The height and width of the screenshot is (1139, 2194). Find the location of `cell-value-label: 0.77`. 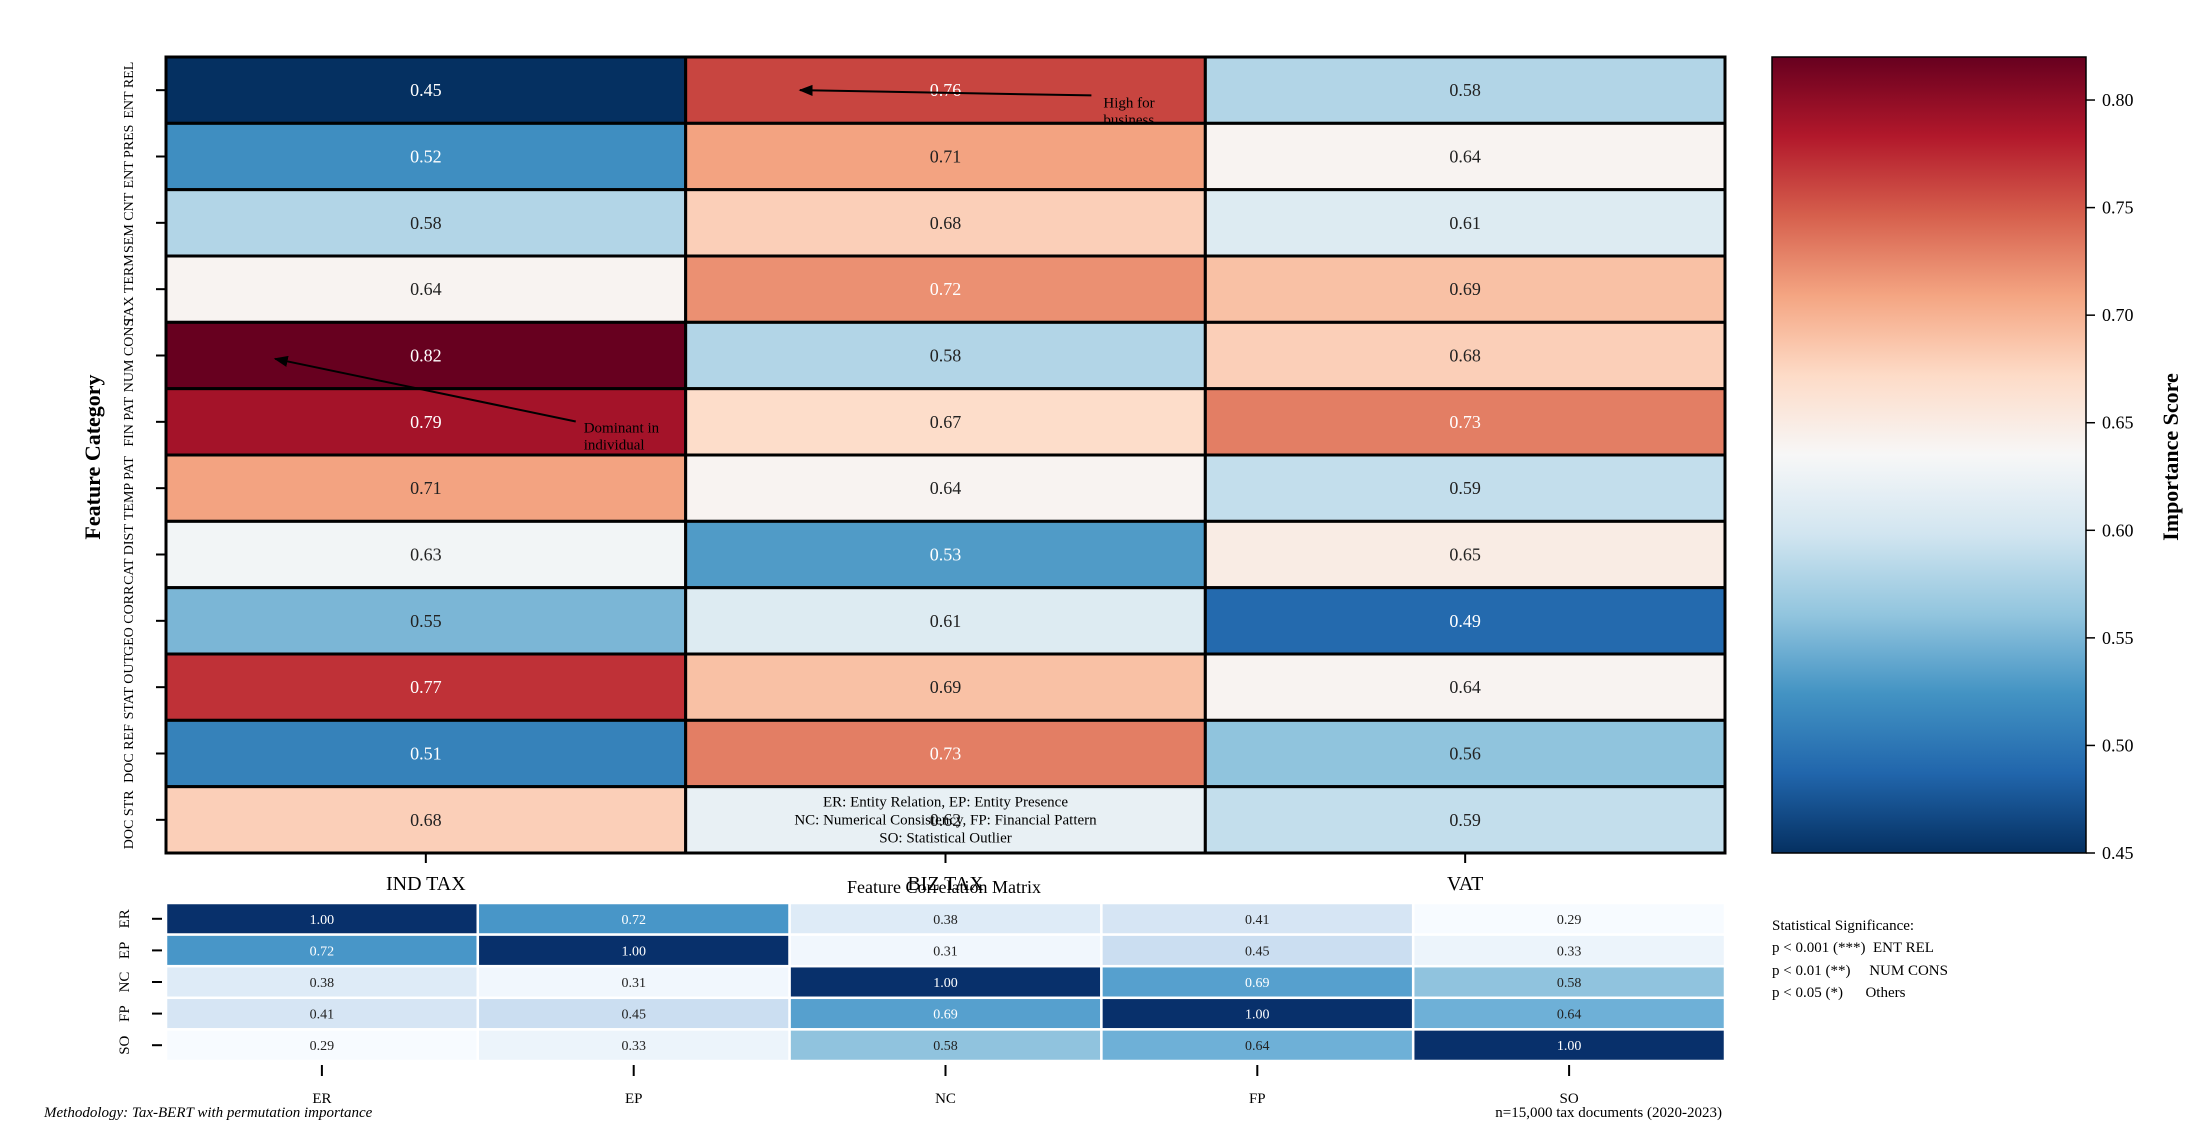

cell-value-label: 0.77 is located at coordinates (426, 687).